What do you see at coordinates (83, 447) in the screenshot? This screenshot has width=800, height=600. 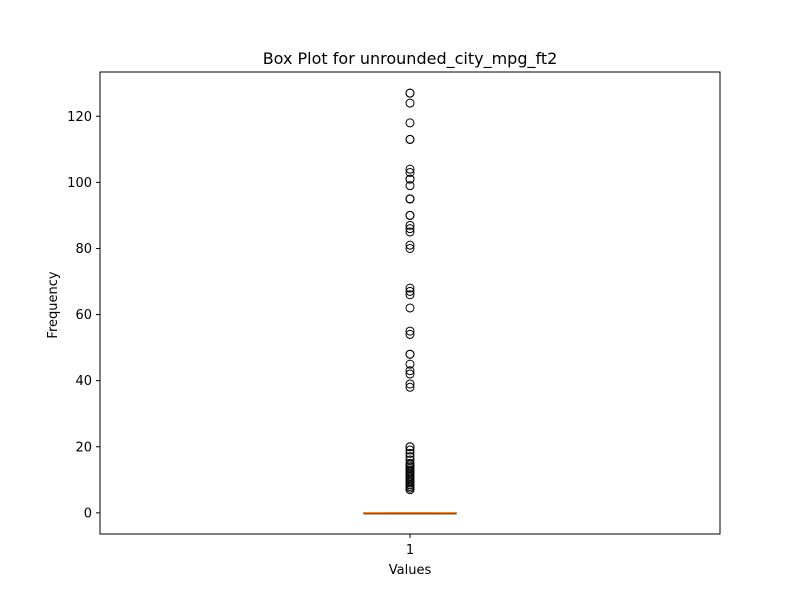 I see `y-tick-label: 20` at bounding box center [83, 447].